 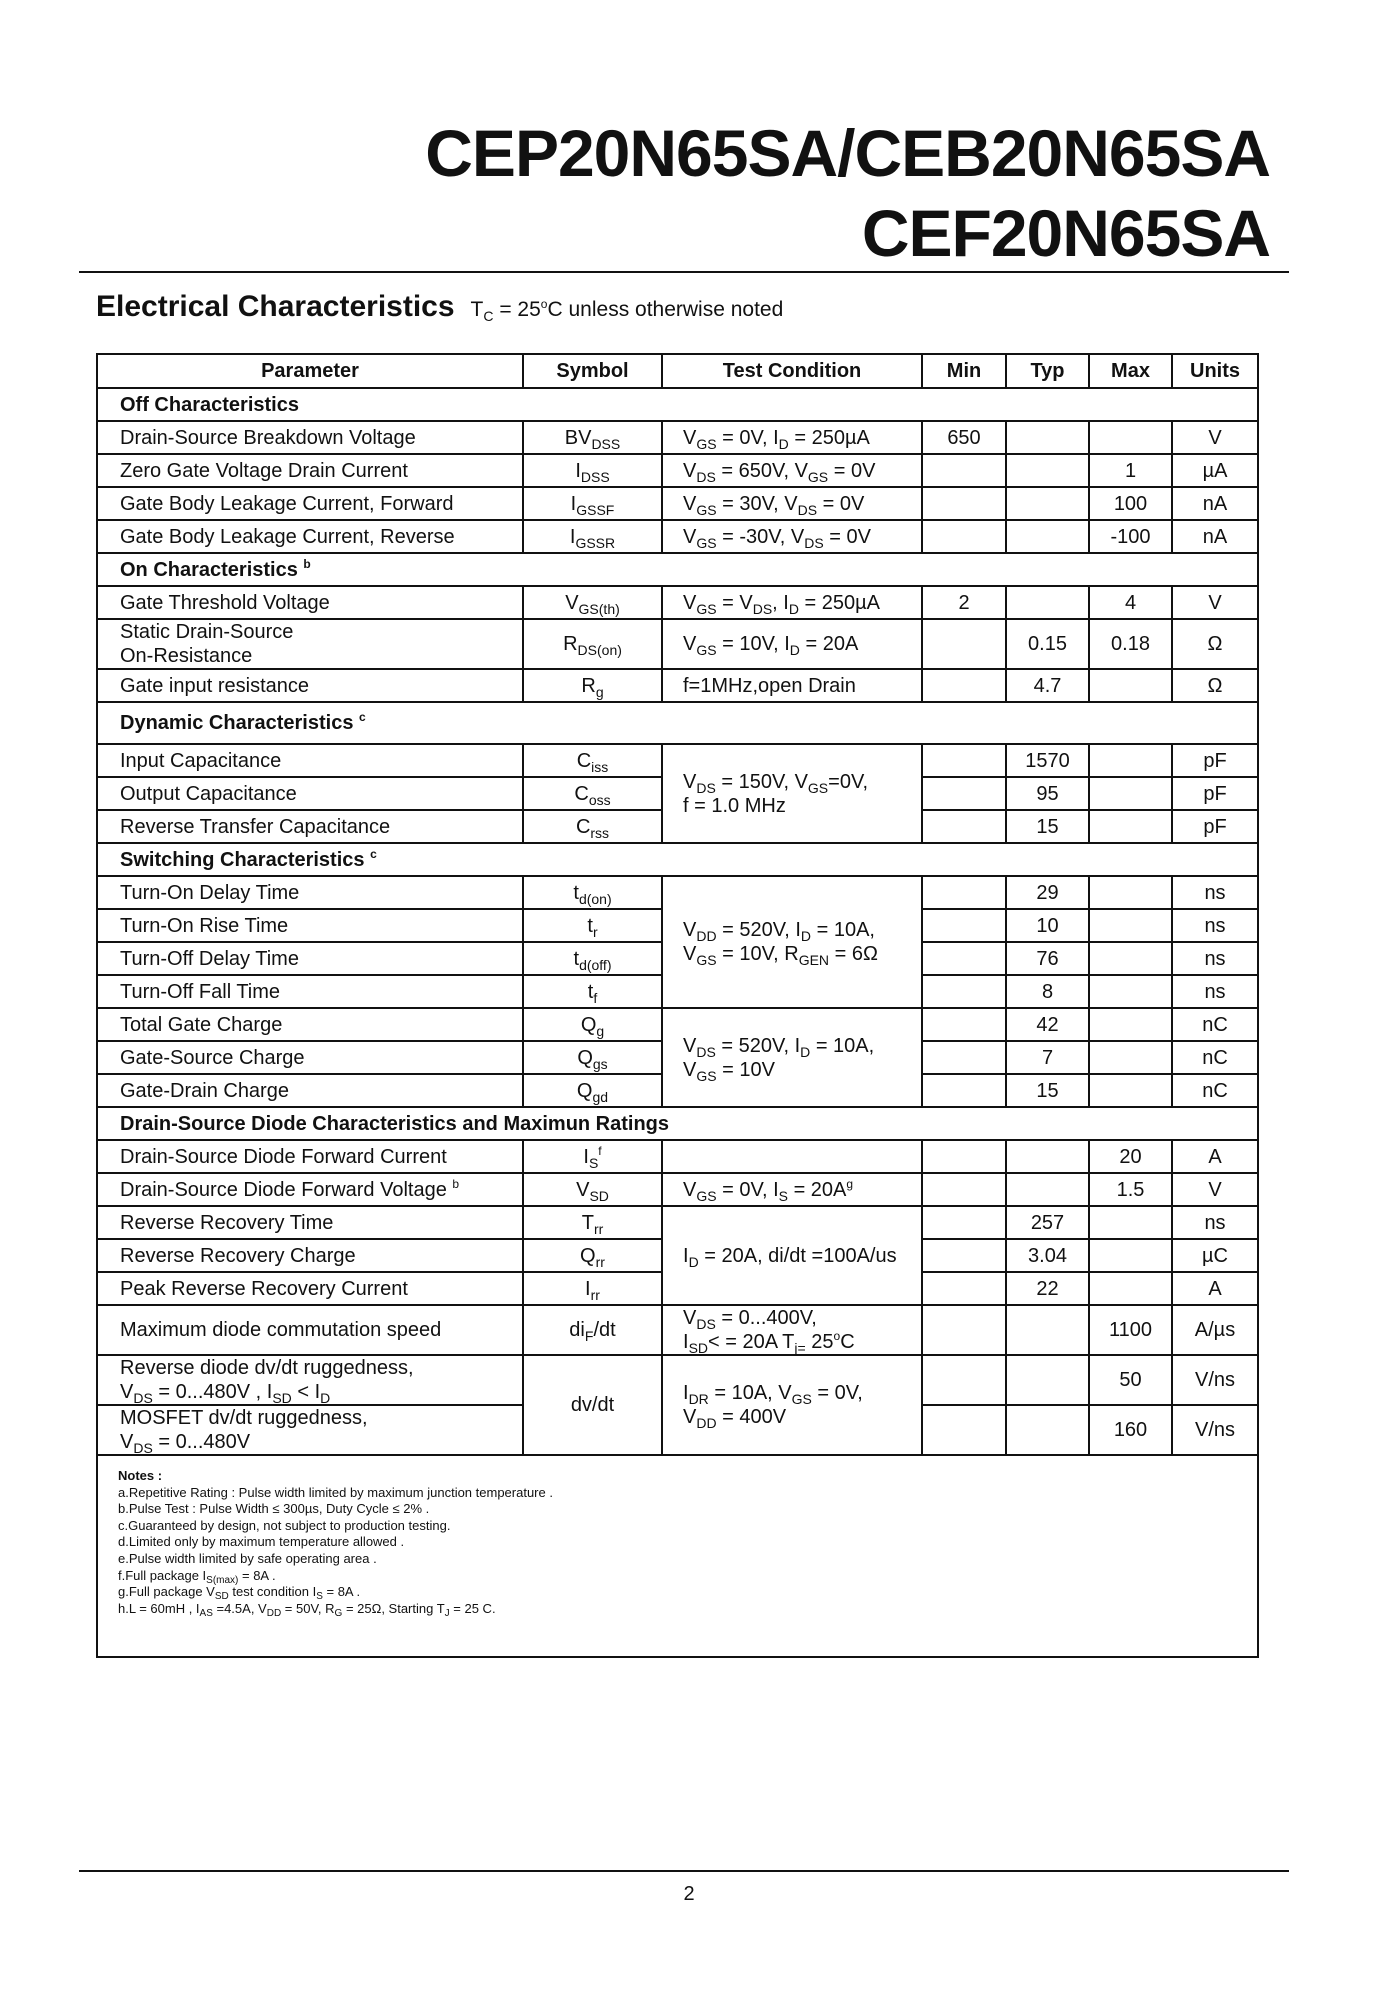 What do you see at coordinates (964, 371) in the screenshot?
I see `column-header-min: Min` at bounding box center [964, 371].